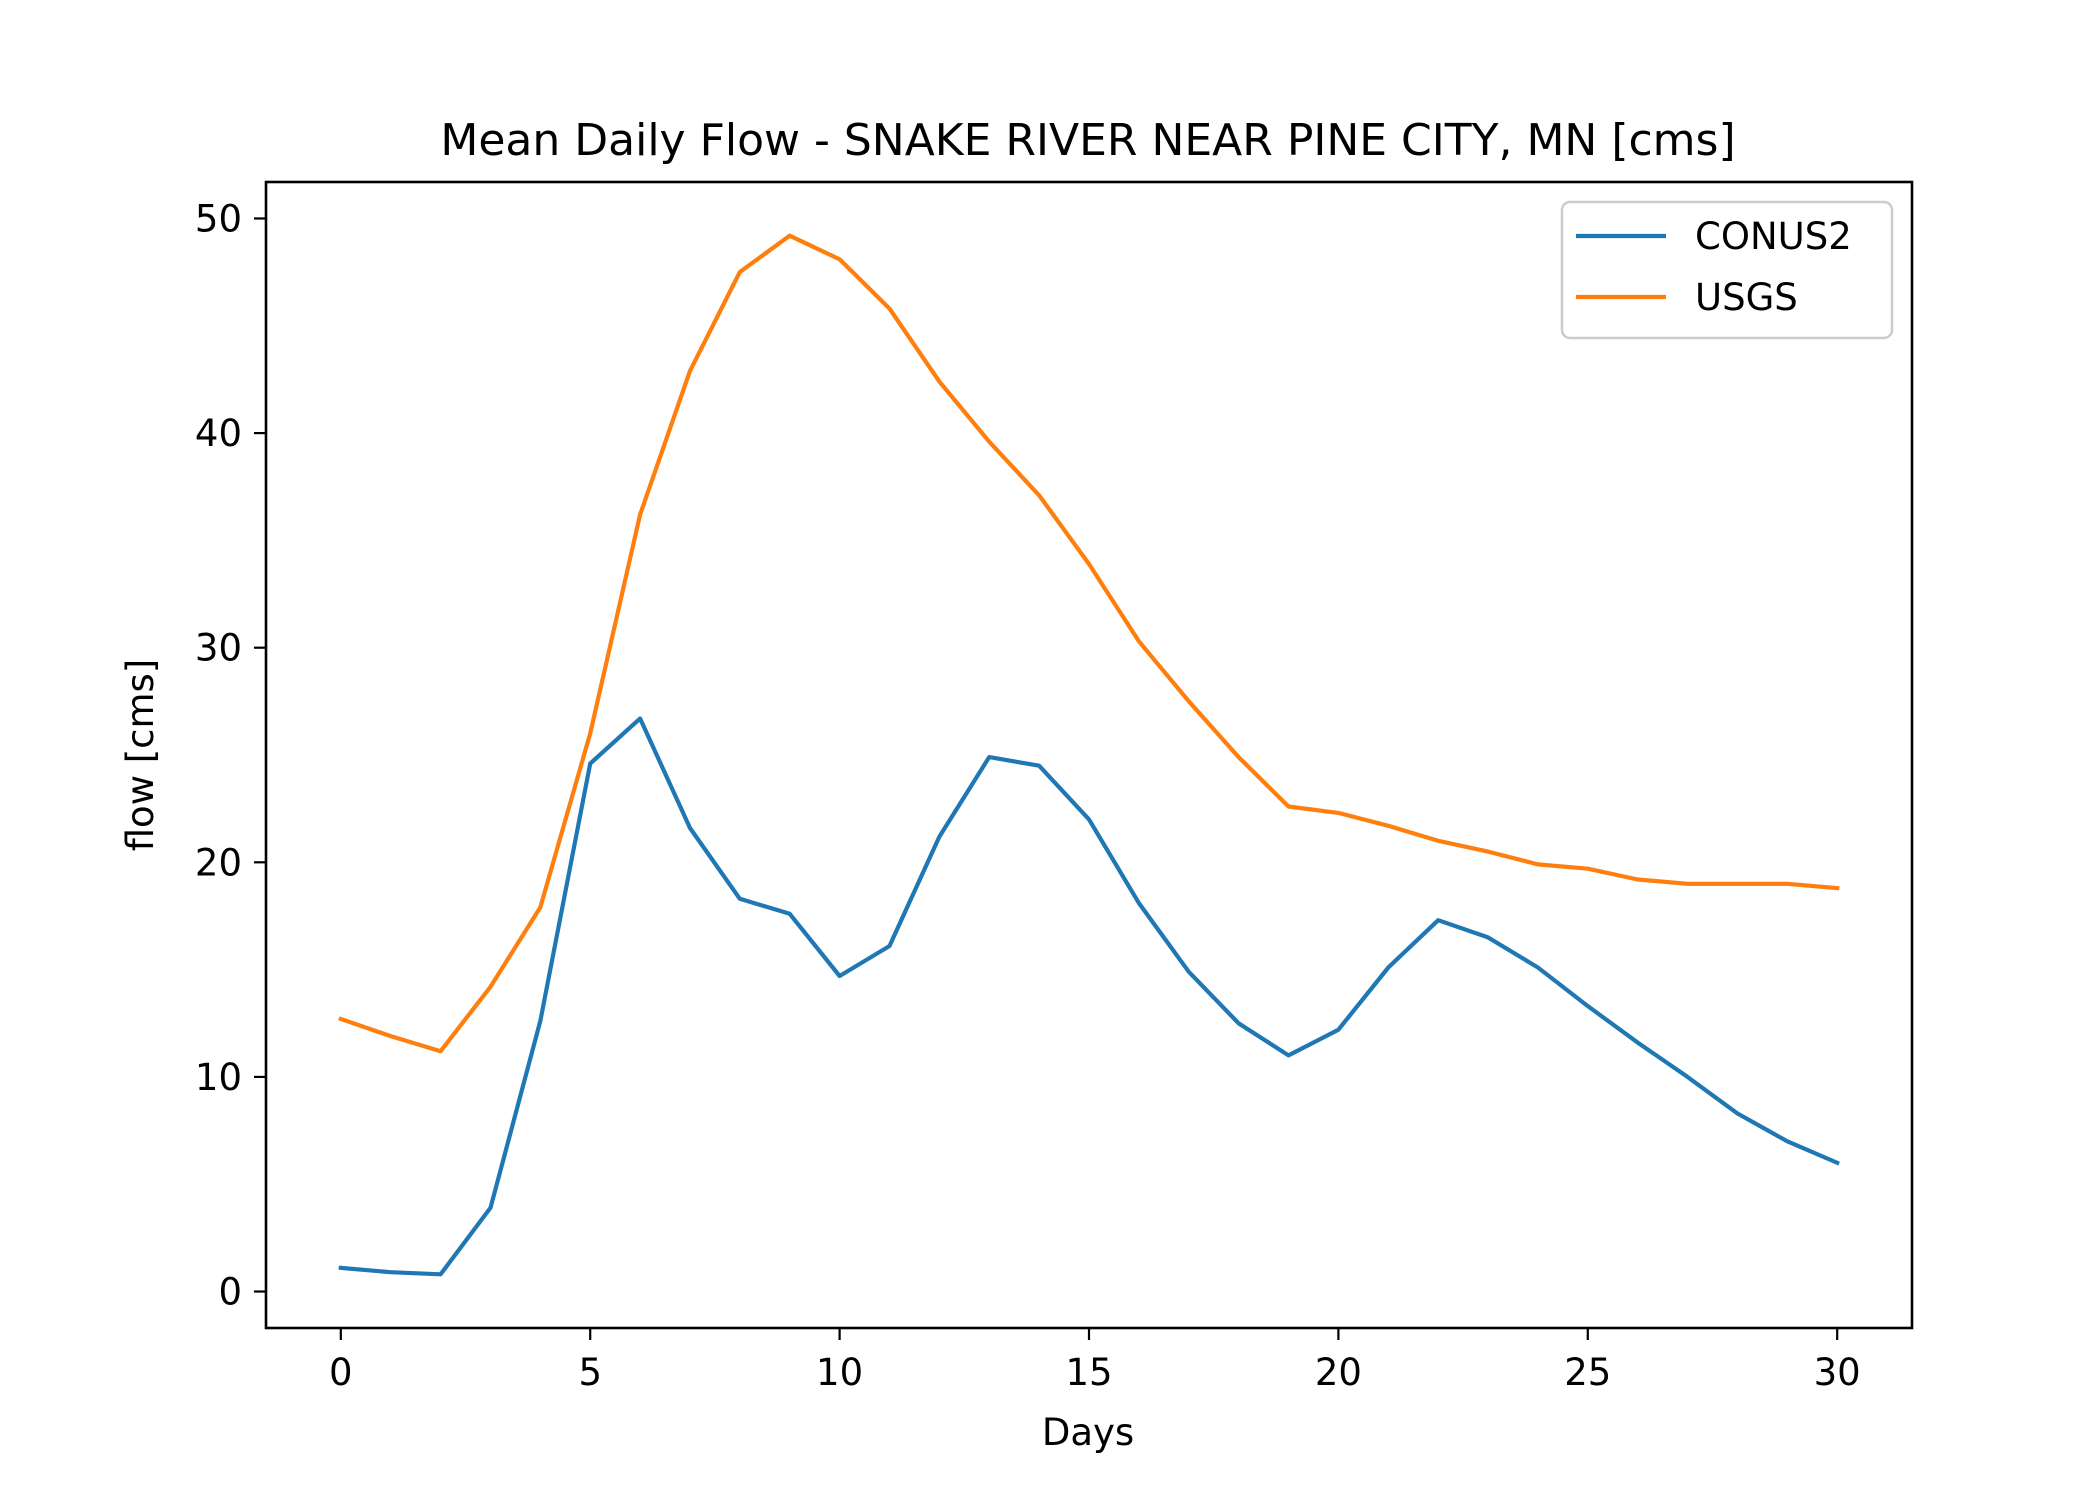 This screenshot has width=2100, height=1500. I want to click on y-tick-label: 50, so click(218, 218).